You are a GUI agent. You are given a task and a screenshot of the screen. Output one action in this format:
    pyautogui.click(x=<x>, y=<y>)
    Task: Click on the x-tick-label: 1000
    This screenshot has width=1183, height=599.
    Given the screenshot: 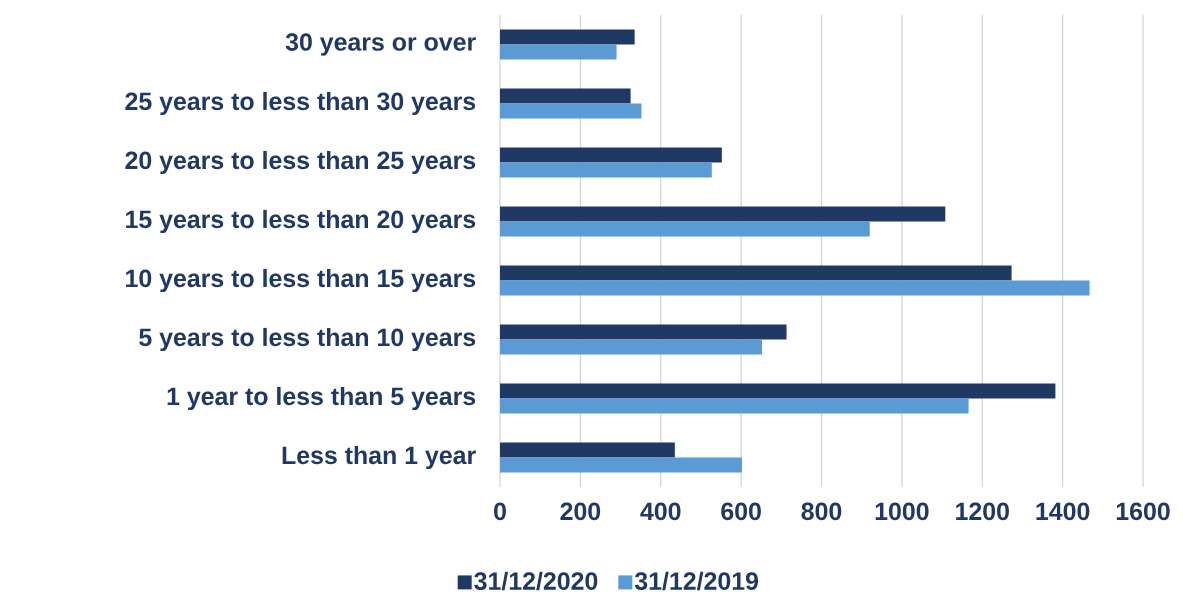 What is the action you would take?
    pyautogui.click(x=902, y=511)
    